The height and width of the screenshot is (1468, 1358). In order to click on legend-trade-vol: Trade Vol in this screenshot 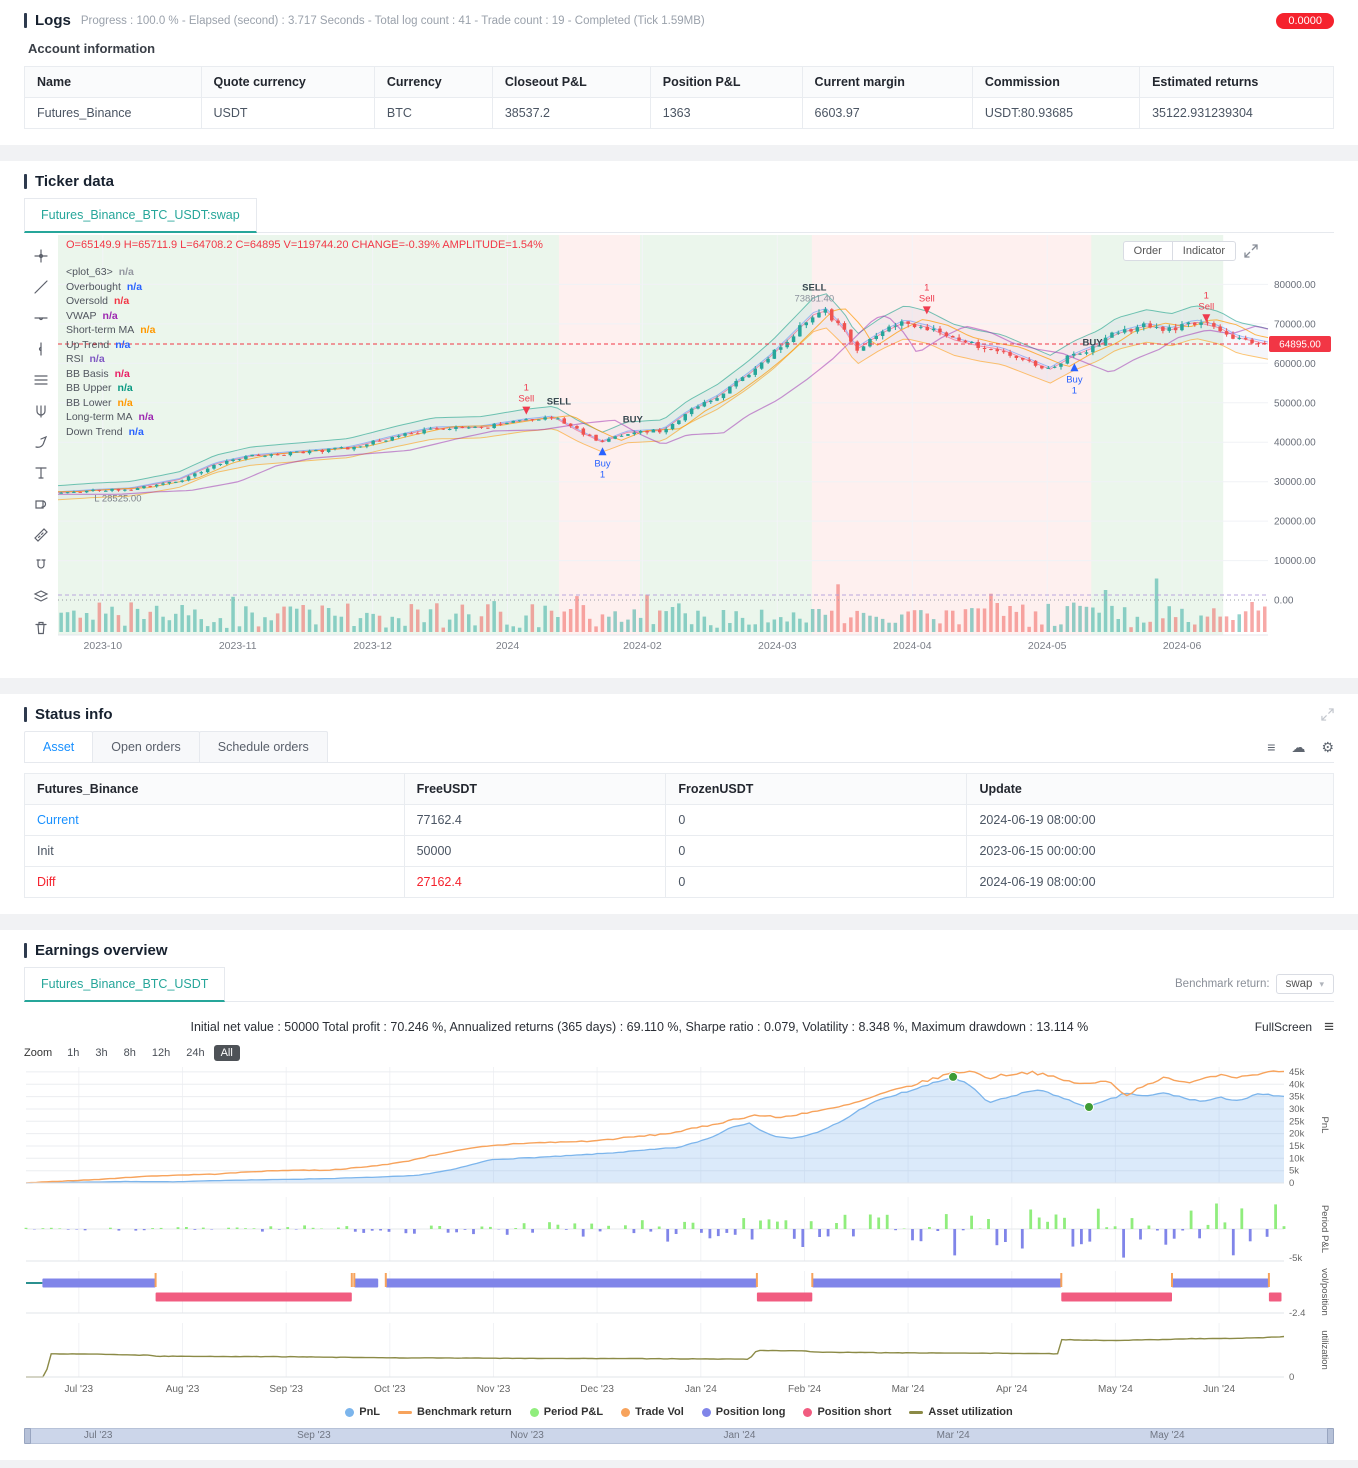, I will do `click(652, 1412)`.